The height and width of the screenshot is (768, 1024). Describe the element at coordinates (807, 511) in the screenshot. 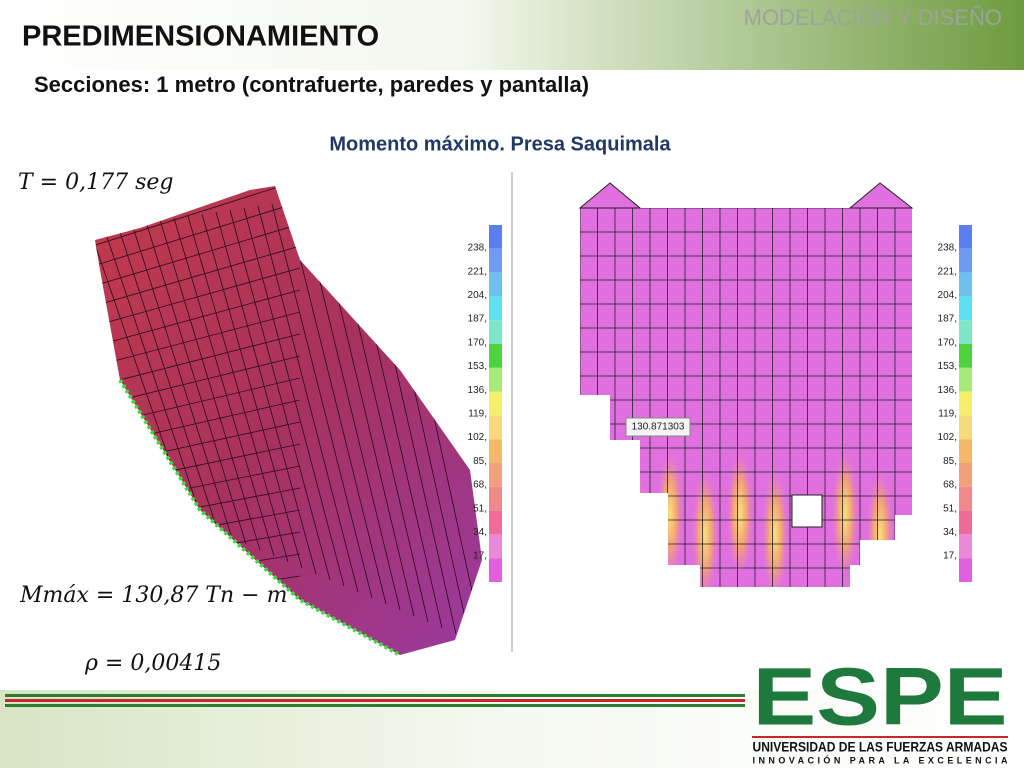

I see `opening` at that location.